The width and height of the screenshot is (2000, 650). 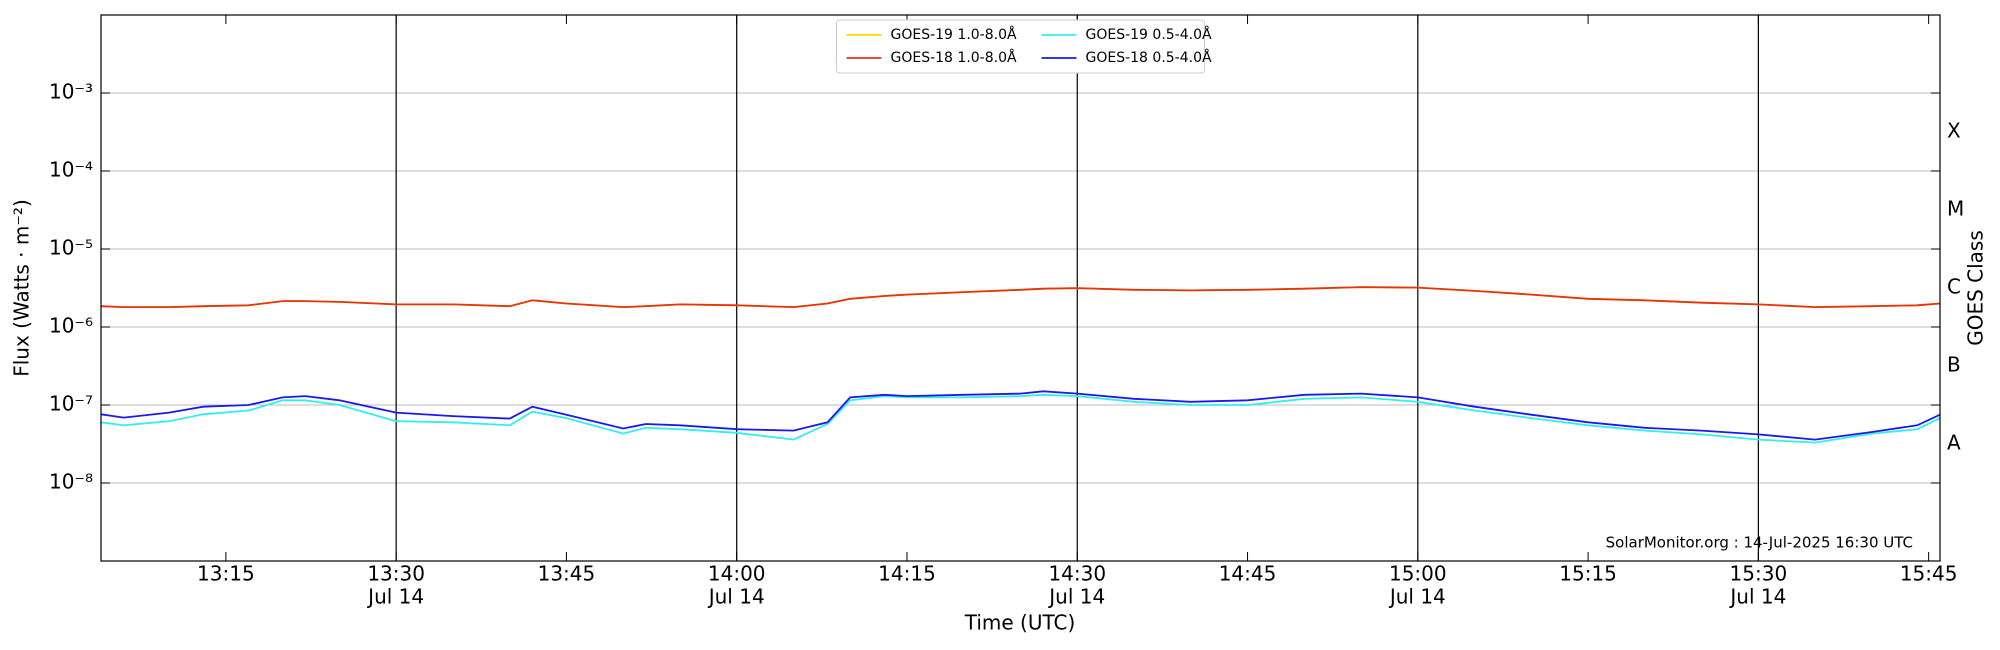 I want to click on annotation: SolarMonitor.org : 14-Jul-2025 16:30 UTC, so click(x=1759, y=543).